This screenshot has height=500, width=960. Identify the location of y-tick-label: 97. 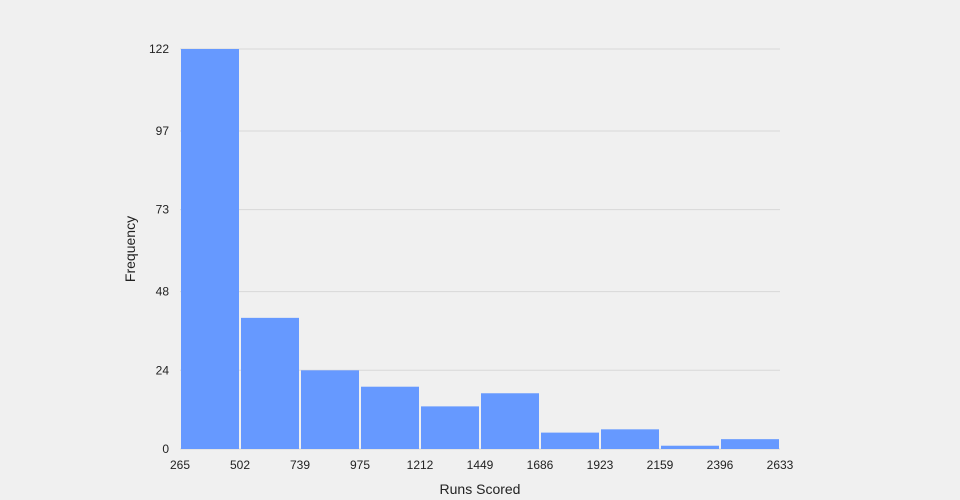
(163, 131).